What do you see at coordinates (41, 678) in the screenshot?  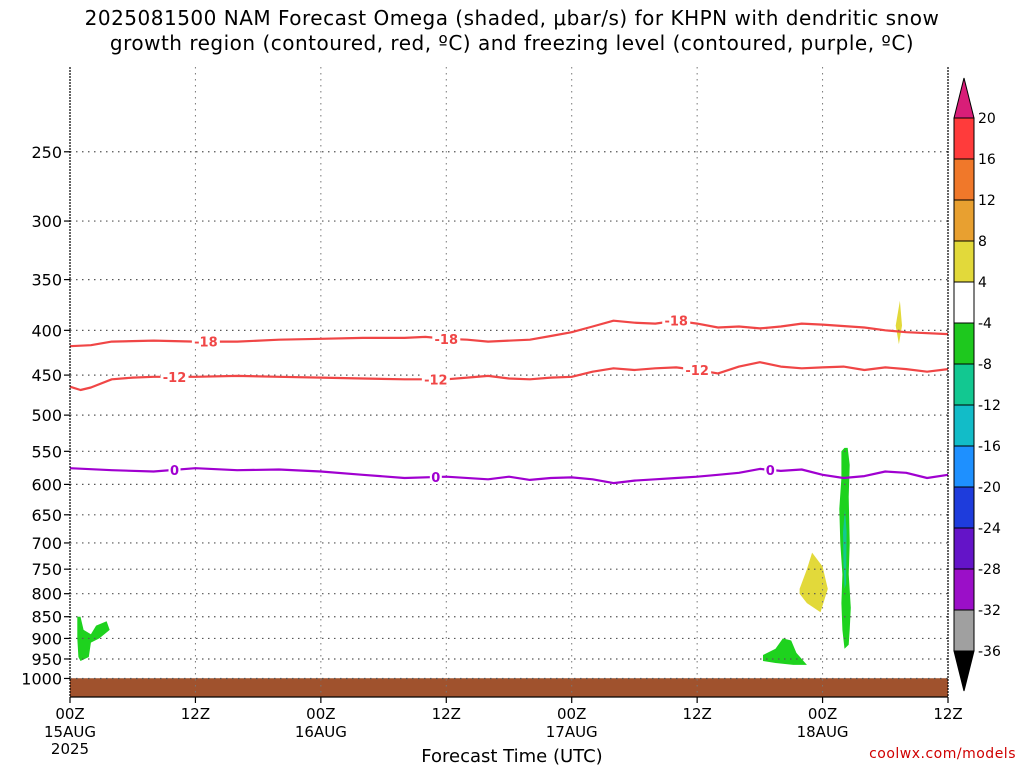 I see `y-tick-label-1000: 1000` at bounding box center [41, 678].